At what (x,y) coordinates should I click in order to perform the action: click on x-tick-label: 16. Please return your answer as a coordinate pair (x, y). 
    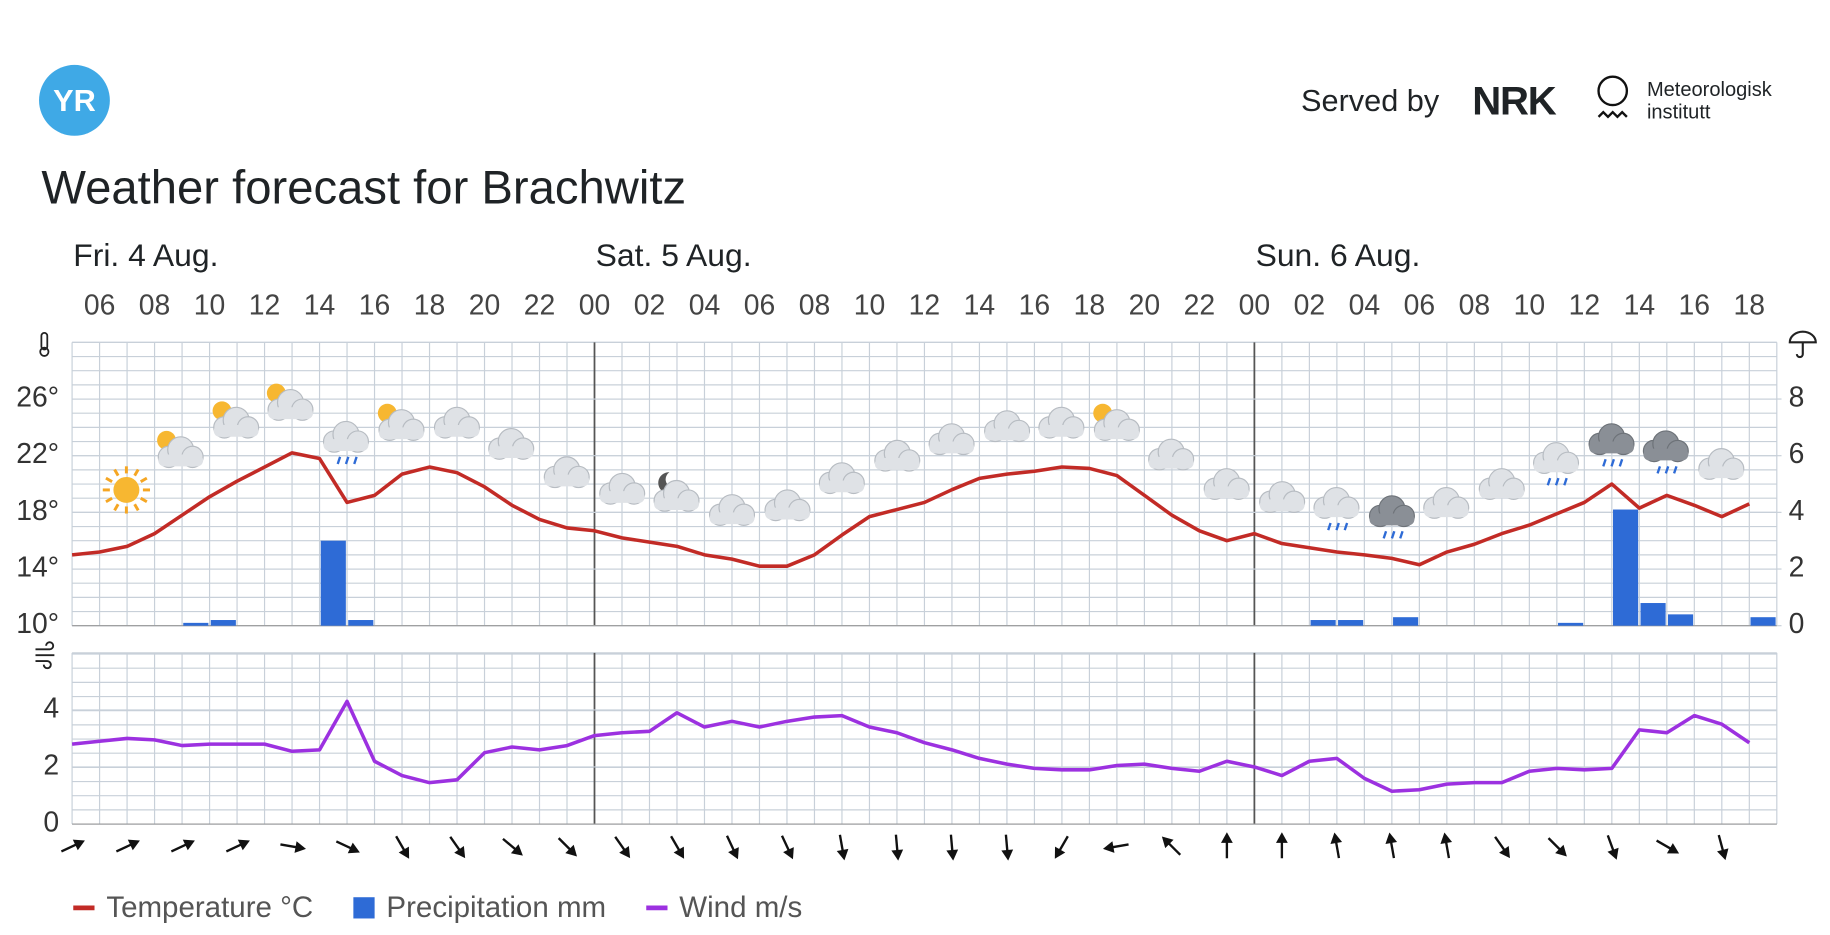
    Looking at the image, I should click on (375, 305).